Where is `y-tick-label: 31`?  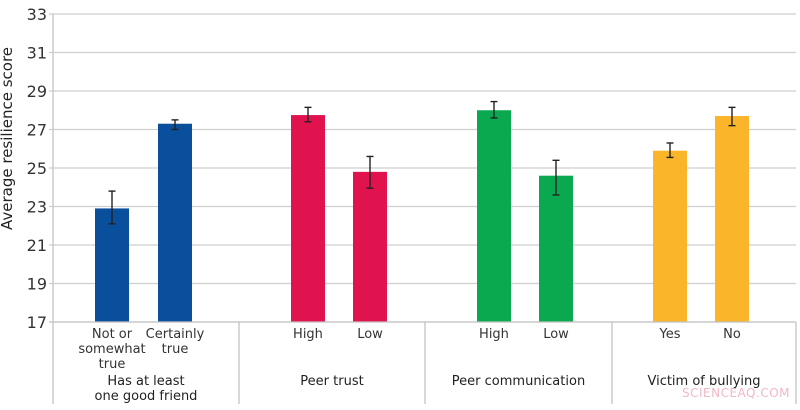 y-tick-label: 31 is located at coordinates (37, 53).